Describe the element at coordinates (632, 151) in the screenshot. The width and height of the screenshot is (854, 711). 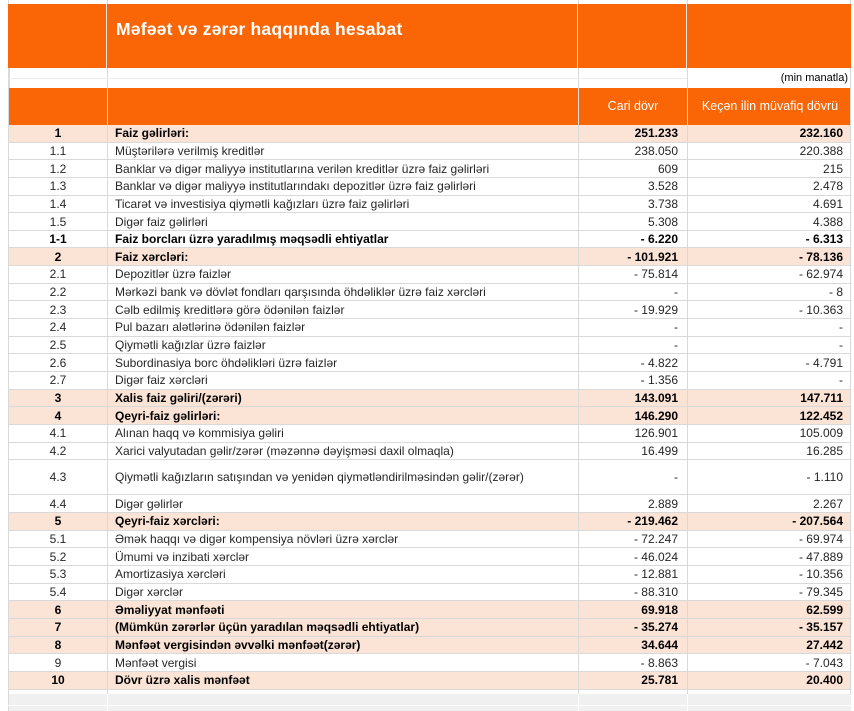
I see `current-period-value-cell: 238.050` at that location.